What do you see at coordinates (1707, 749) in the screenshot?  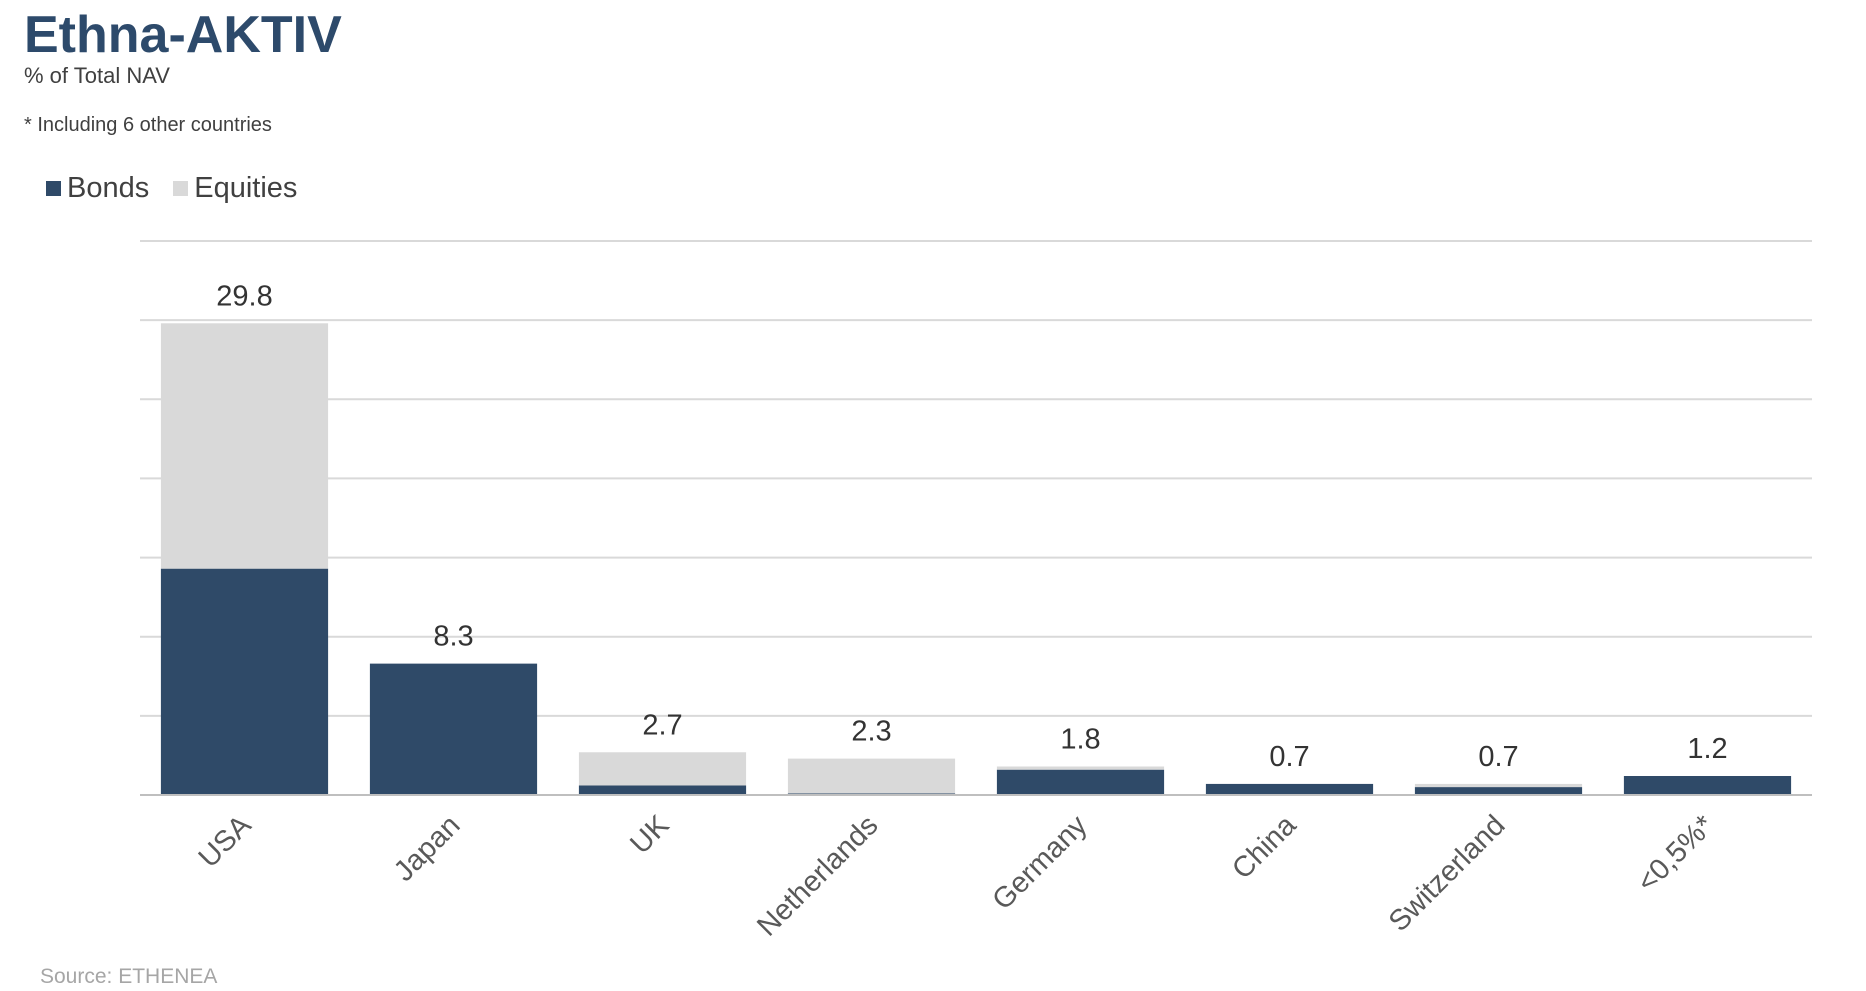 I see `data-label-7: 1.2` at bounding box center [1707, 749].